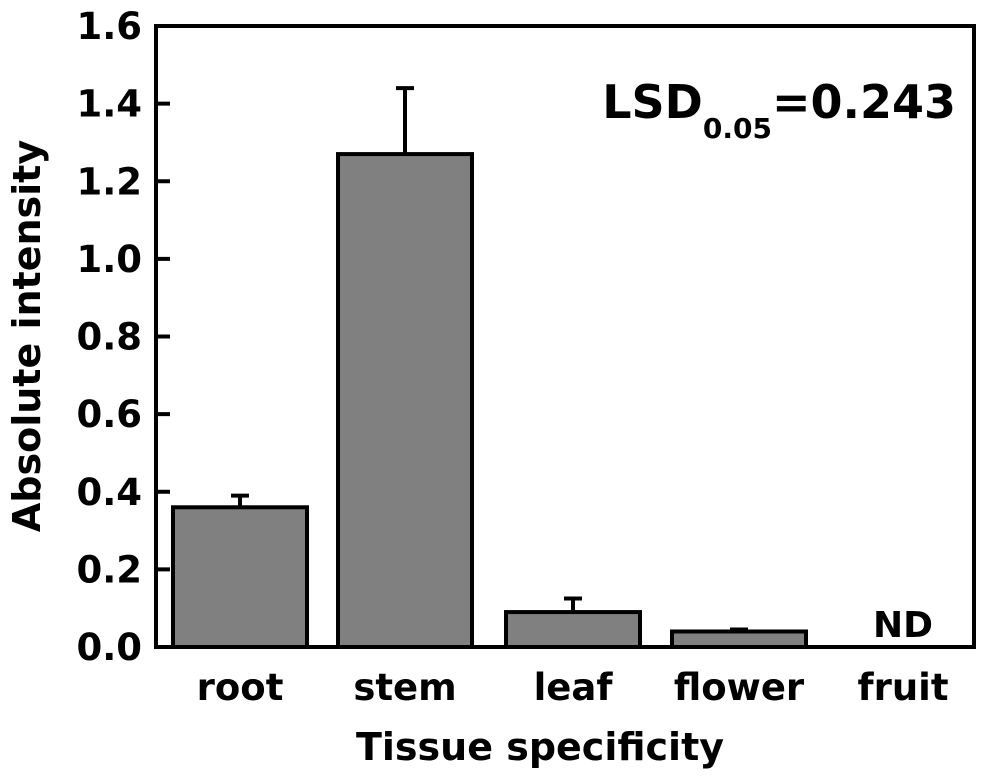  Describe the element at coordinates (739, 687) in the screenshot. I see `category-label-flower: flower` at that location.